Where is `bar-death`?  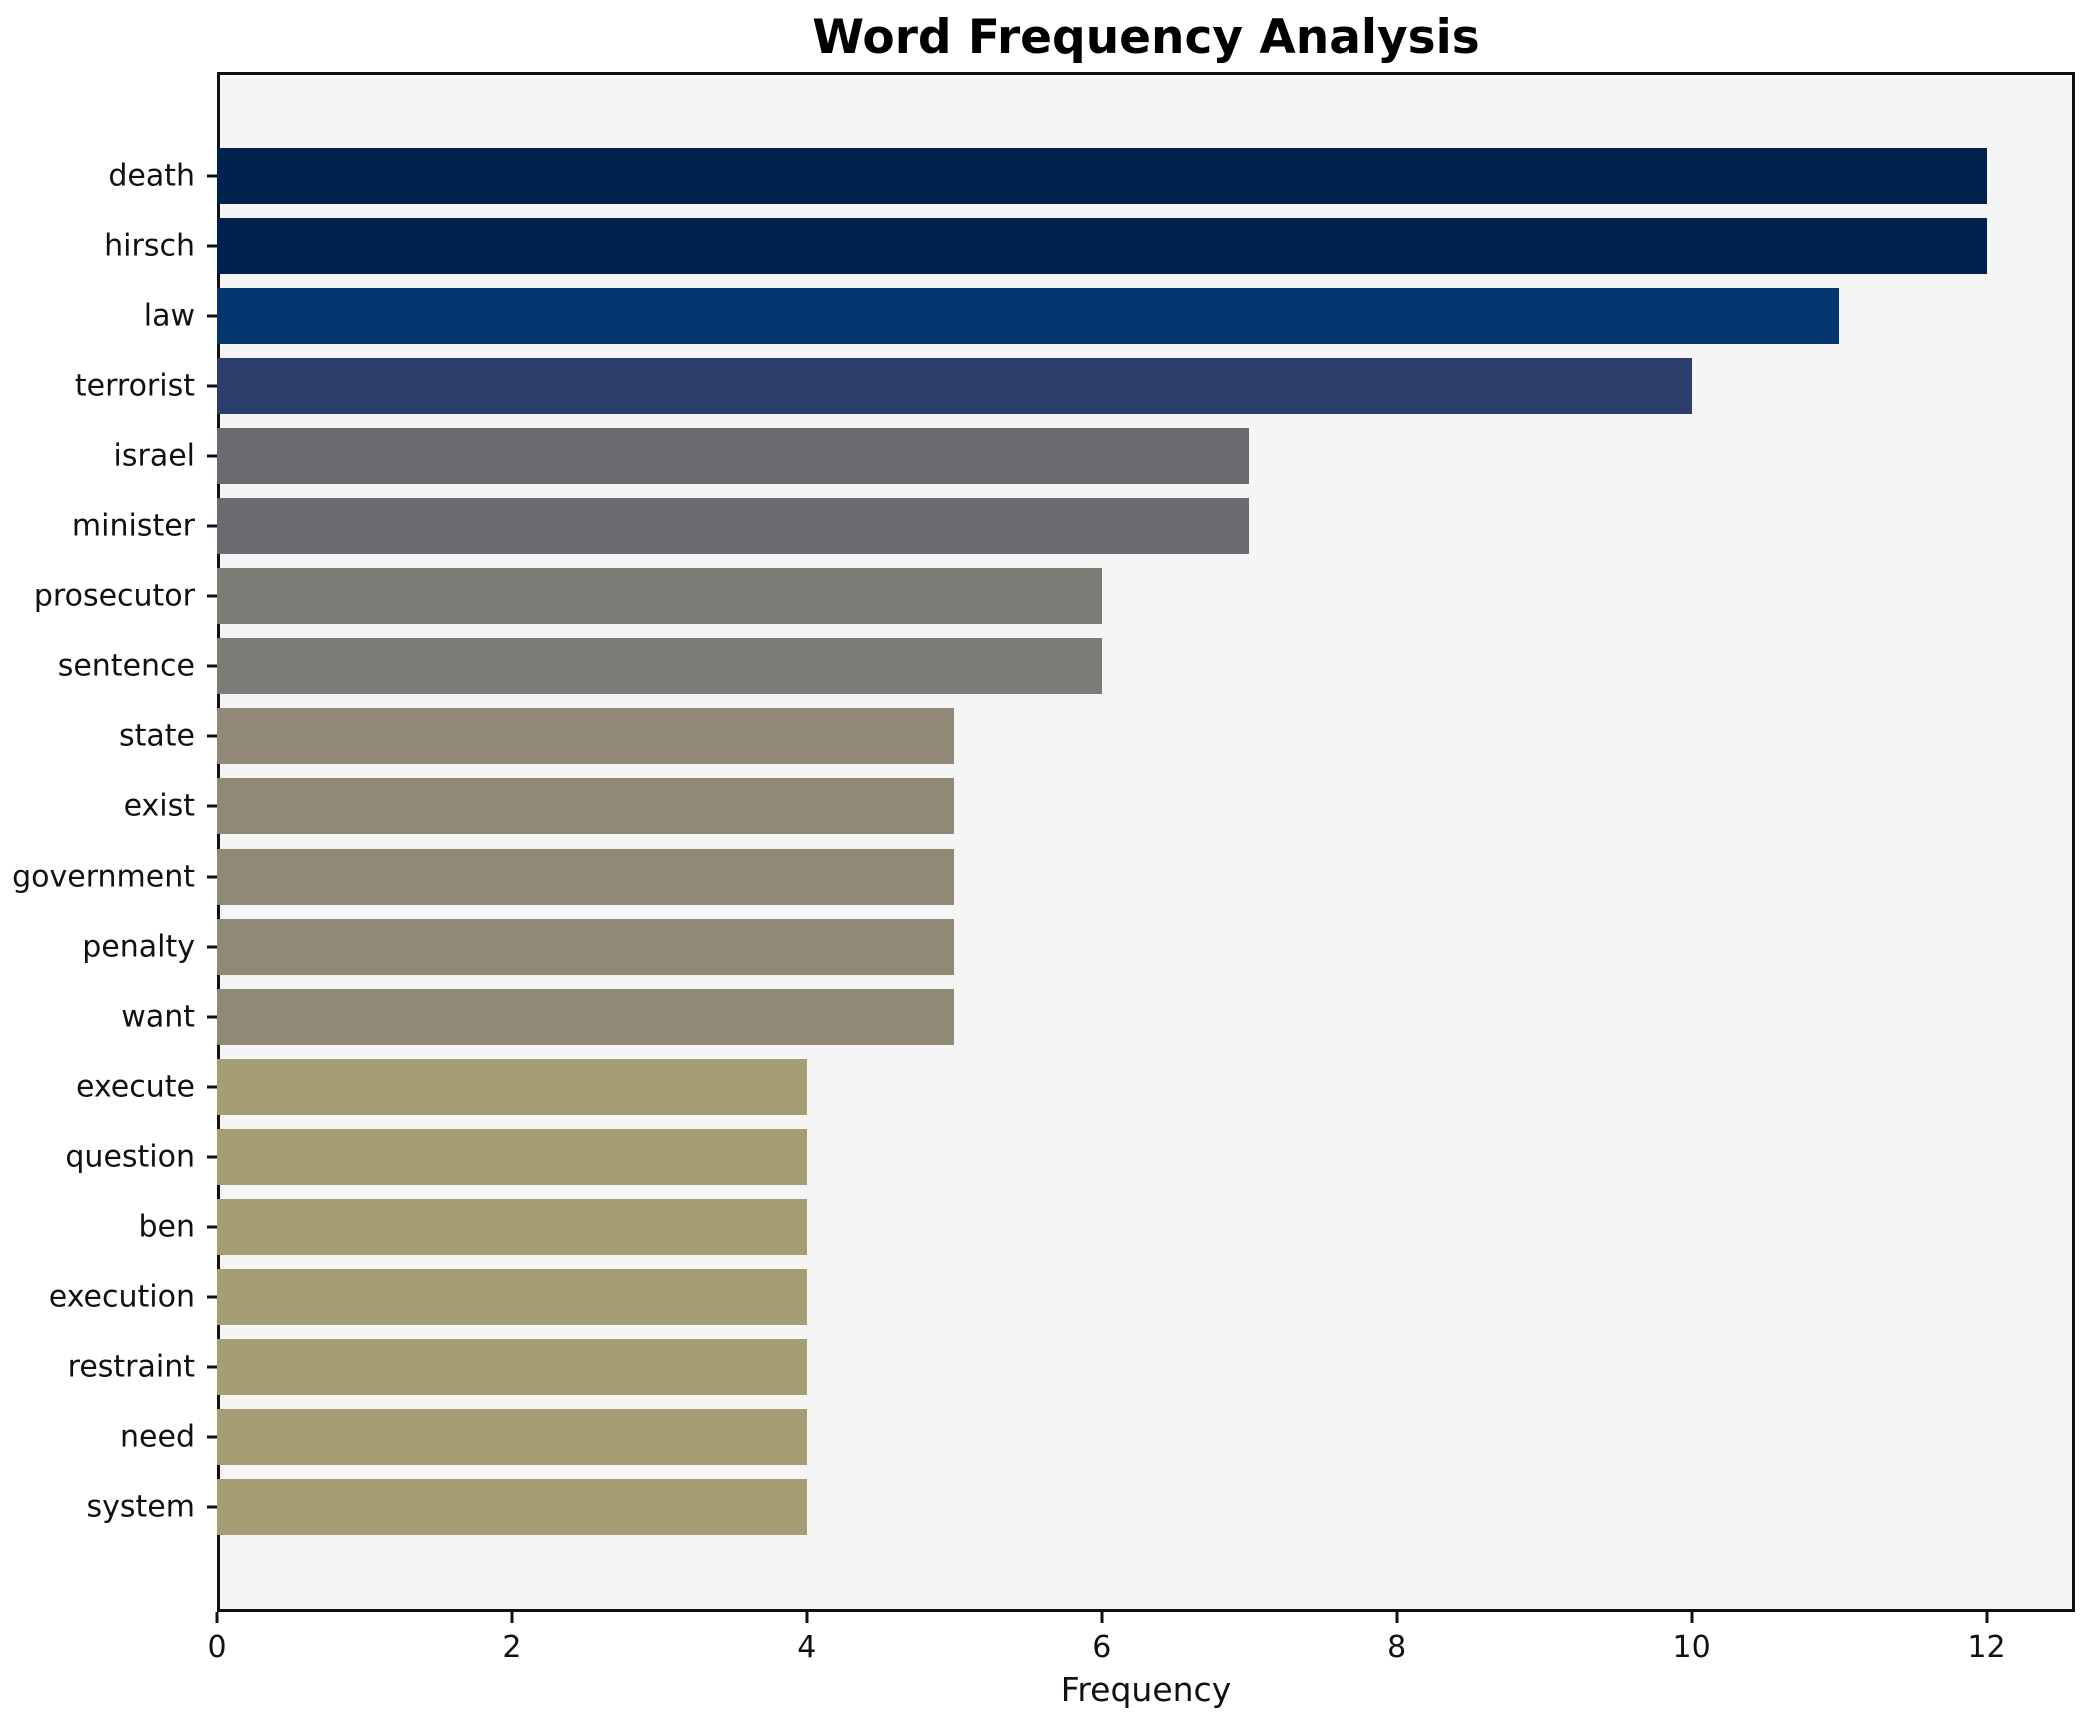 bar-death is located at coordinates (1102, 176).